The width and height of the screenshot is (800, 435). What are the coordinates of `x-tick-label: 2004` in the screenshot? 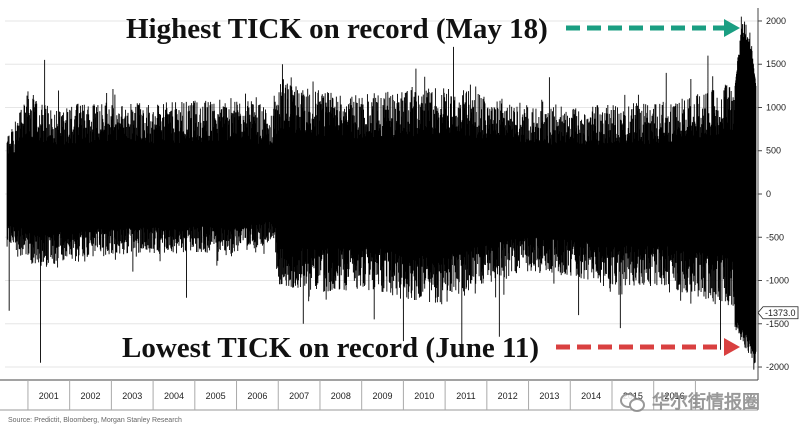 It's located at (174, 396).